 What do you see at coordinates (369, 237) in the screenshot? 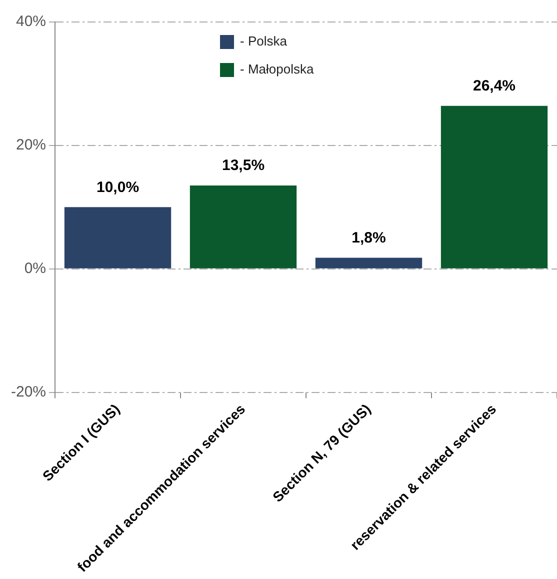
I see `data-label: 1,8%` at bounding box center [369, 237].